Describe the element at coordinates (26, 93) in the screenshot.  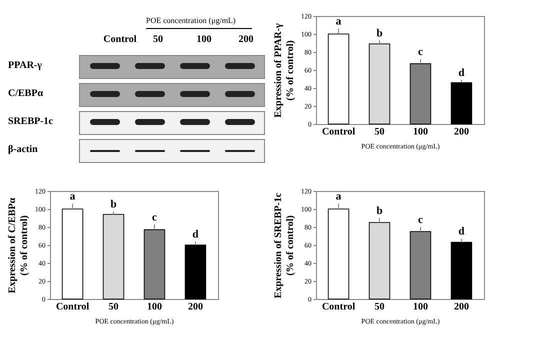
I see `category-label: C/EBPα` at that location.